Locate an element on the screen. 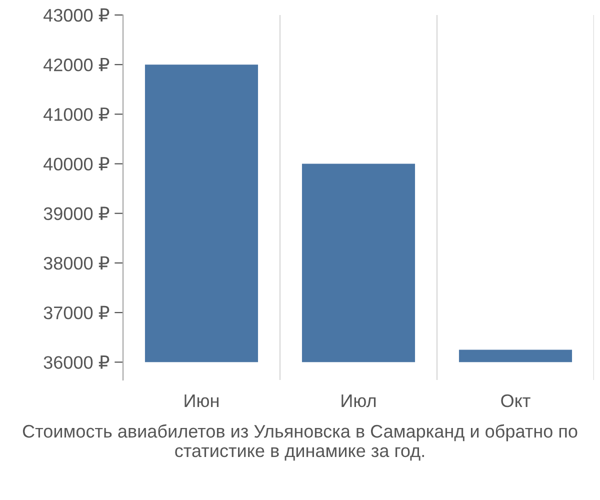 This screenshot has width=600, height=500. y-tick-label: 42000 ₽ is located at coordinates (77, 65).